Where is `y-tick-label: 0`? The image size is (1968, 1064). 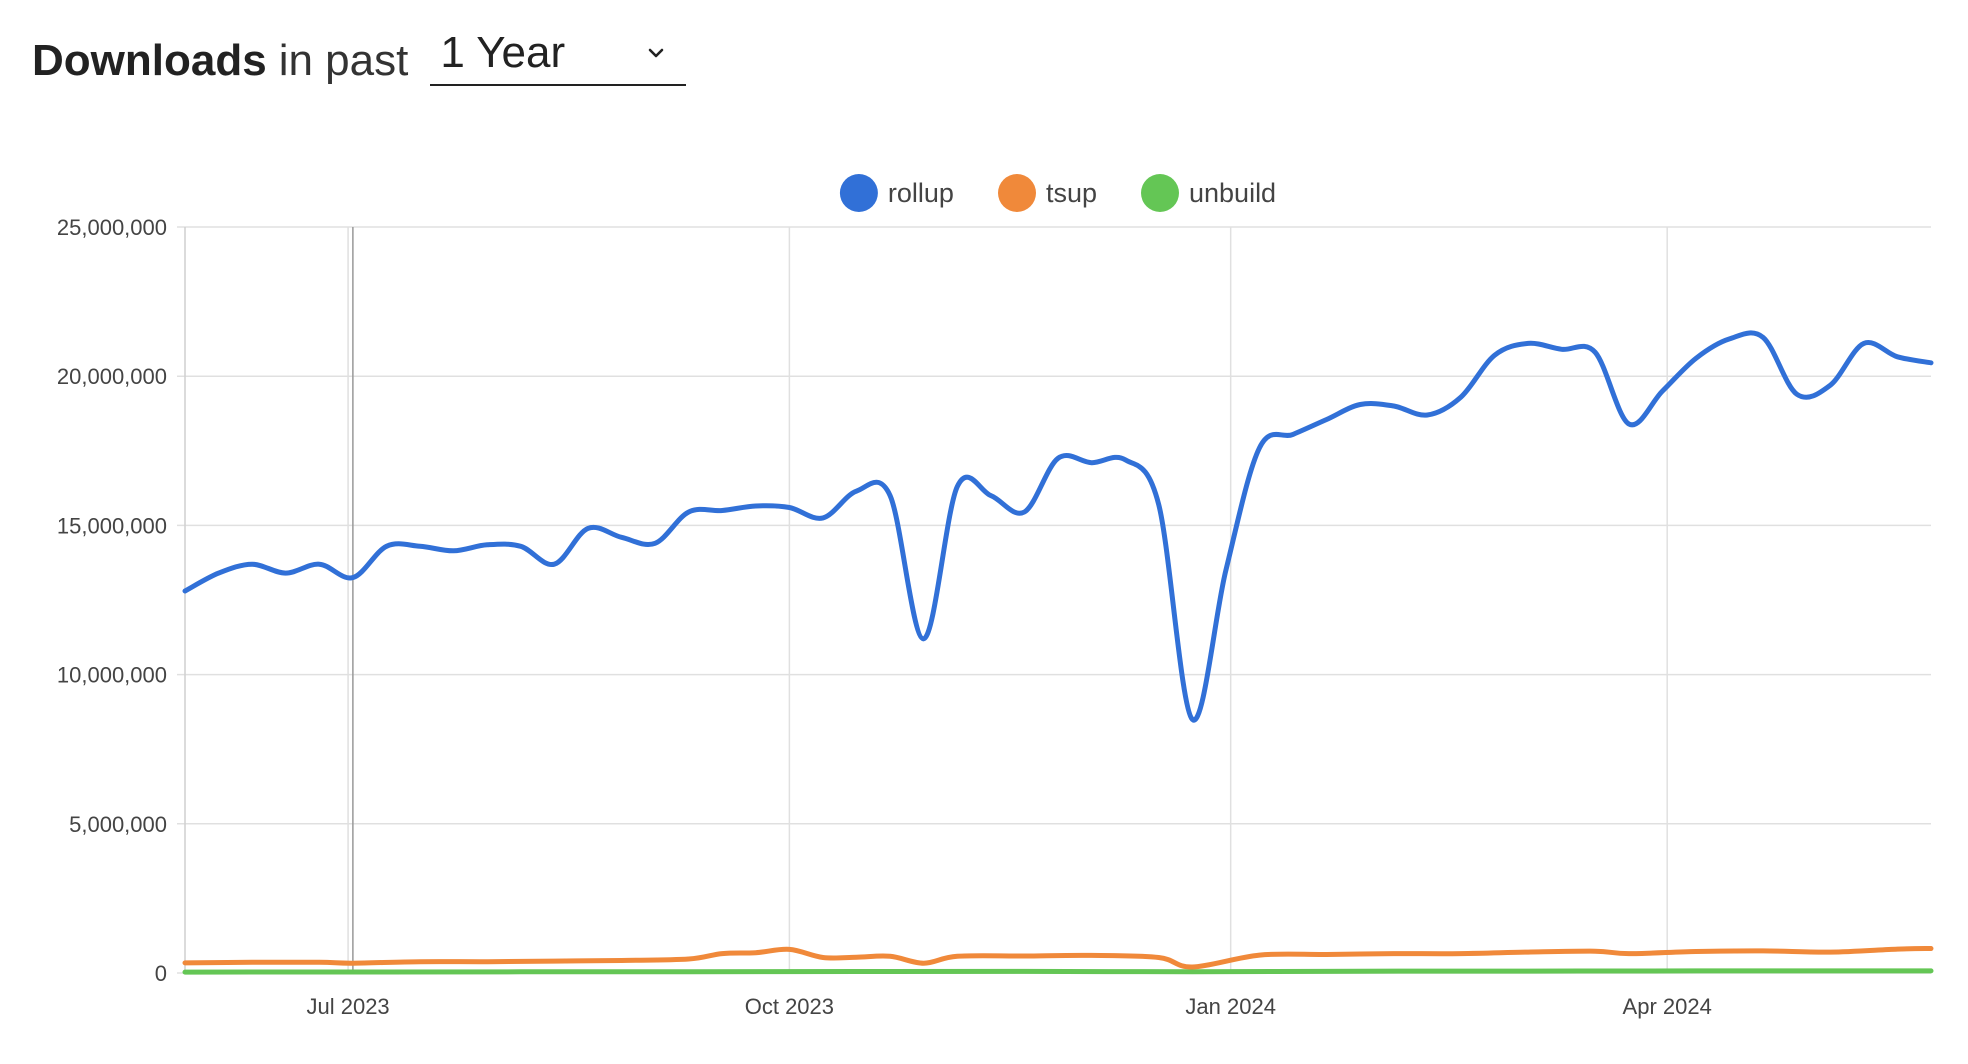
y-tick-label: 0 is located at coordinates (161, 973).